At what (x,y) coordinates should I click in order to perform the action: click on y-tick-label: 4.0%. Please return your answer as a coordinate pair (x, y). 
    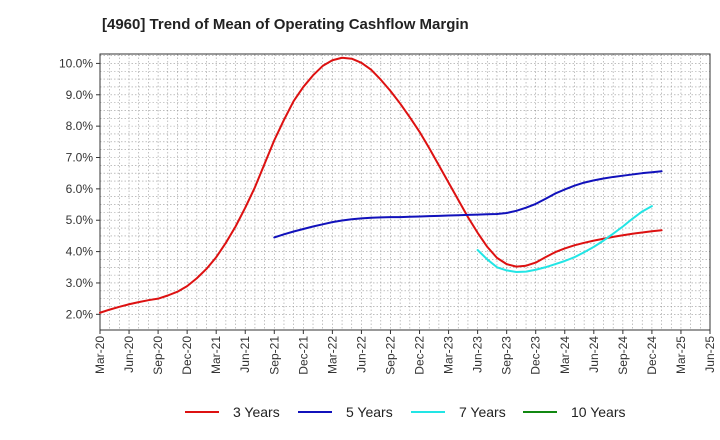
    Looking at the image, I should click on (80, 252).